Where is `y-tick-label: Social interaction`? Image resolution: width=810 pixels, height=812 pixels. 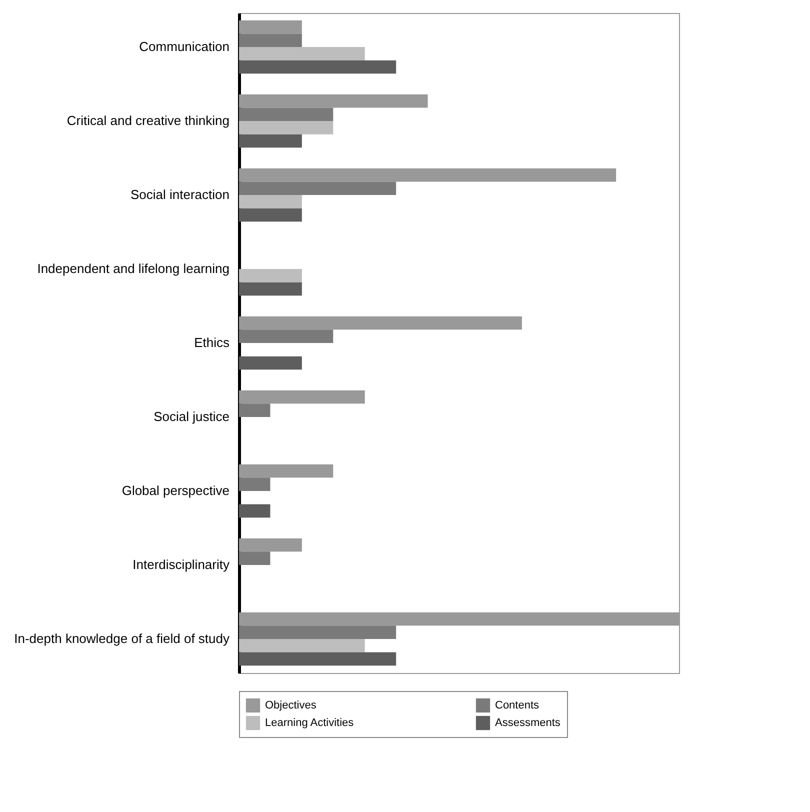
y-tick-label: Social interaction is located at coordinates (180, 194).